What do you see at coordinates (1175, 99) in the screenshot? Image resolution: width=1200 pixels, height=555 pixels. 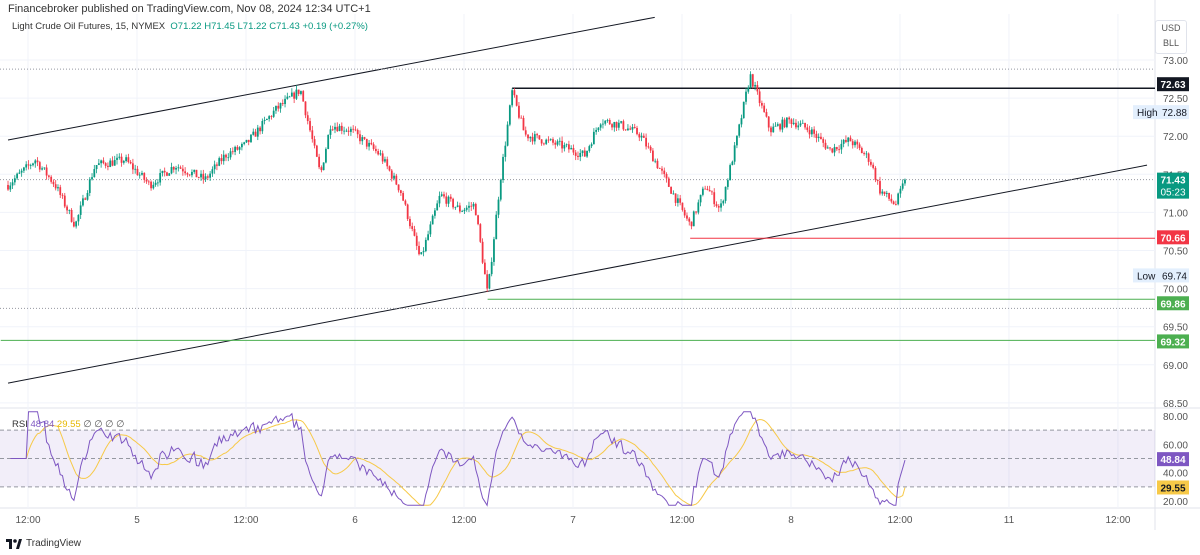 I see `price-tick-label: 72.50` at bounding box center [1175, 99].